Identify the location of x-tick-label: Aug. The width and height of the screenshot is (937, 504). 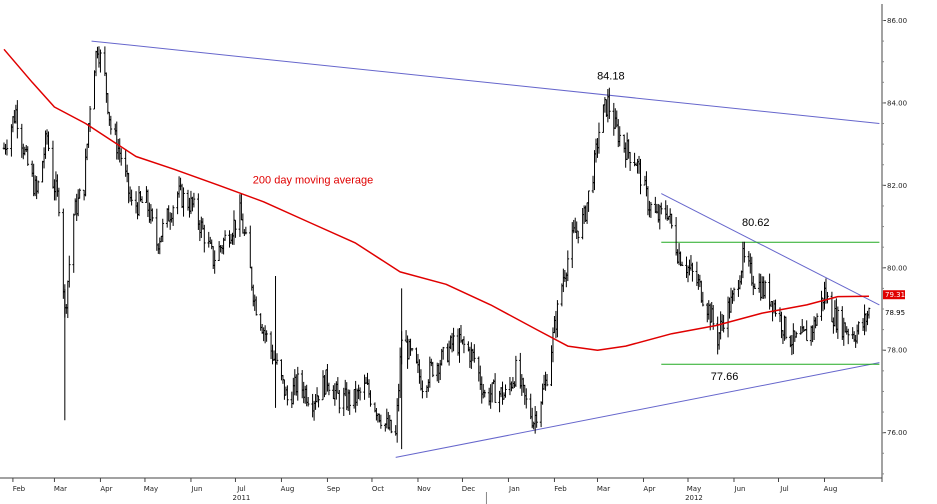
(831, 489).